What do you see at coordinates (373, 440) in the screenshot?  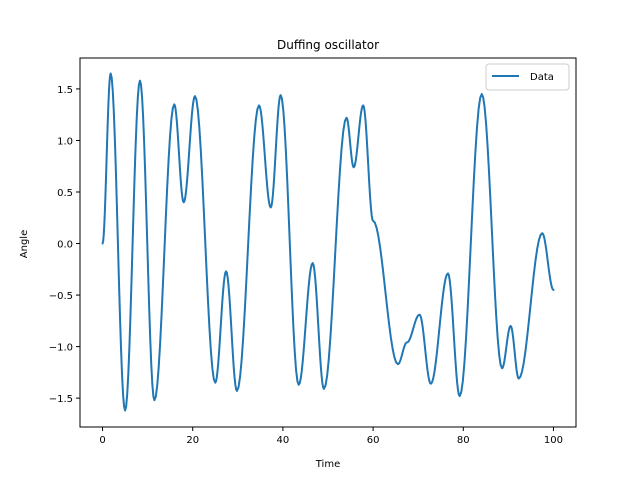 I see `x-tick-label: 60` at bounding box center [373, 440].